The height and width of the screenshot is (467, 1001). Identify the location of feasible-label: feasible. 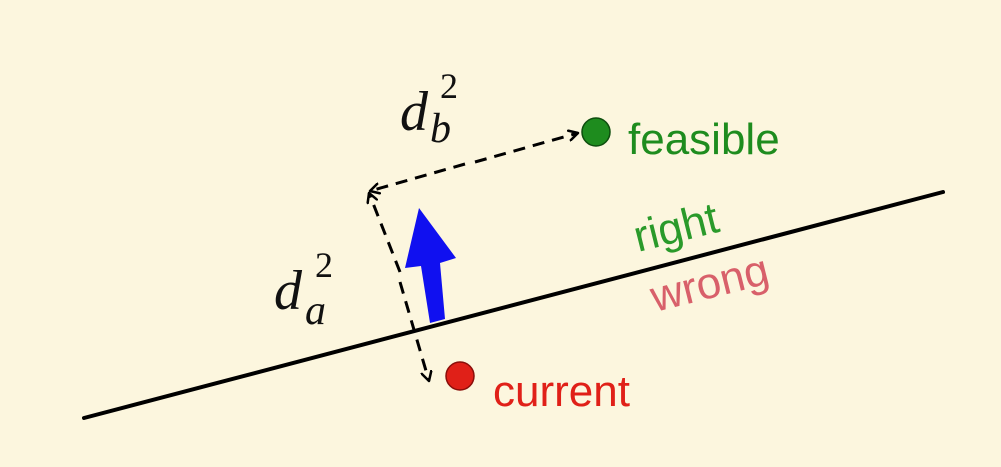
(704, 139).